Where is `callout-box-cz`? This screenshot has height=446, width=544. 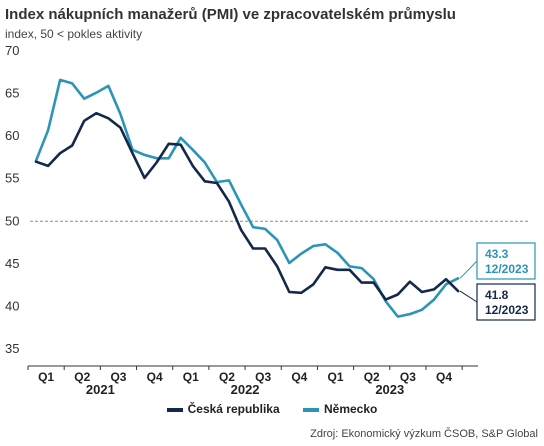 callout-box-cz is located at coordinates (506, 302).